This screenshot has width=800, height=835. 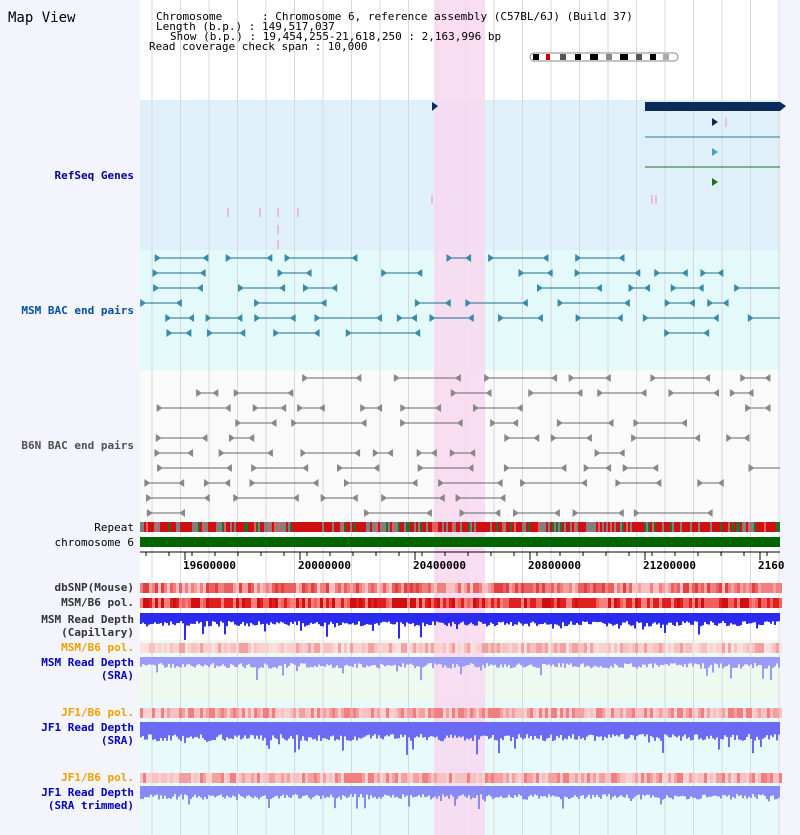 What do you see at coordinates (94, 175) in the screenshot?
I see `track-label-refseq: RefSeq Genes` at bounding box center [94, 175].